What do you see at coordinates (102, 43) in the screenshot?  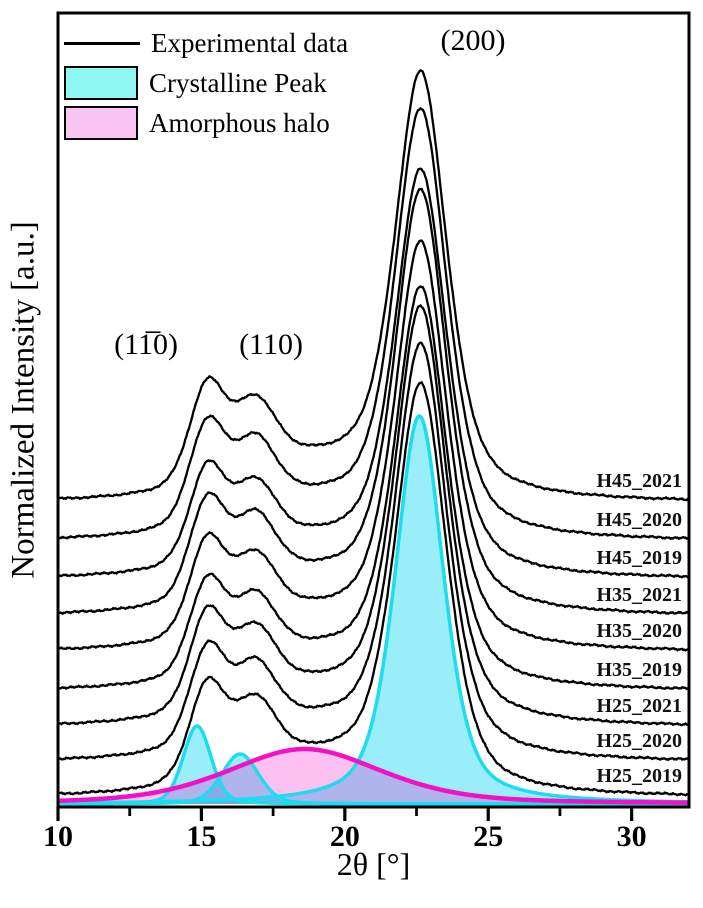 I see `experimental-line-icon` at bounding box center [102, 43].